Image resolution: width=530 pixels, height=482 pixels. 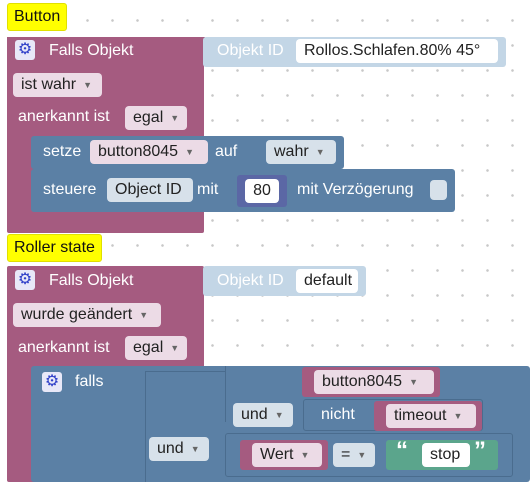 I want to click on control-label: steuere, so click(x=70, y=189).